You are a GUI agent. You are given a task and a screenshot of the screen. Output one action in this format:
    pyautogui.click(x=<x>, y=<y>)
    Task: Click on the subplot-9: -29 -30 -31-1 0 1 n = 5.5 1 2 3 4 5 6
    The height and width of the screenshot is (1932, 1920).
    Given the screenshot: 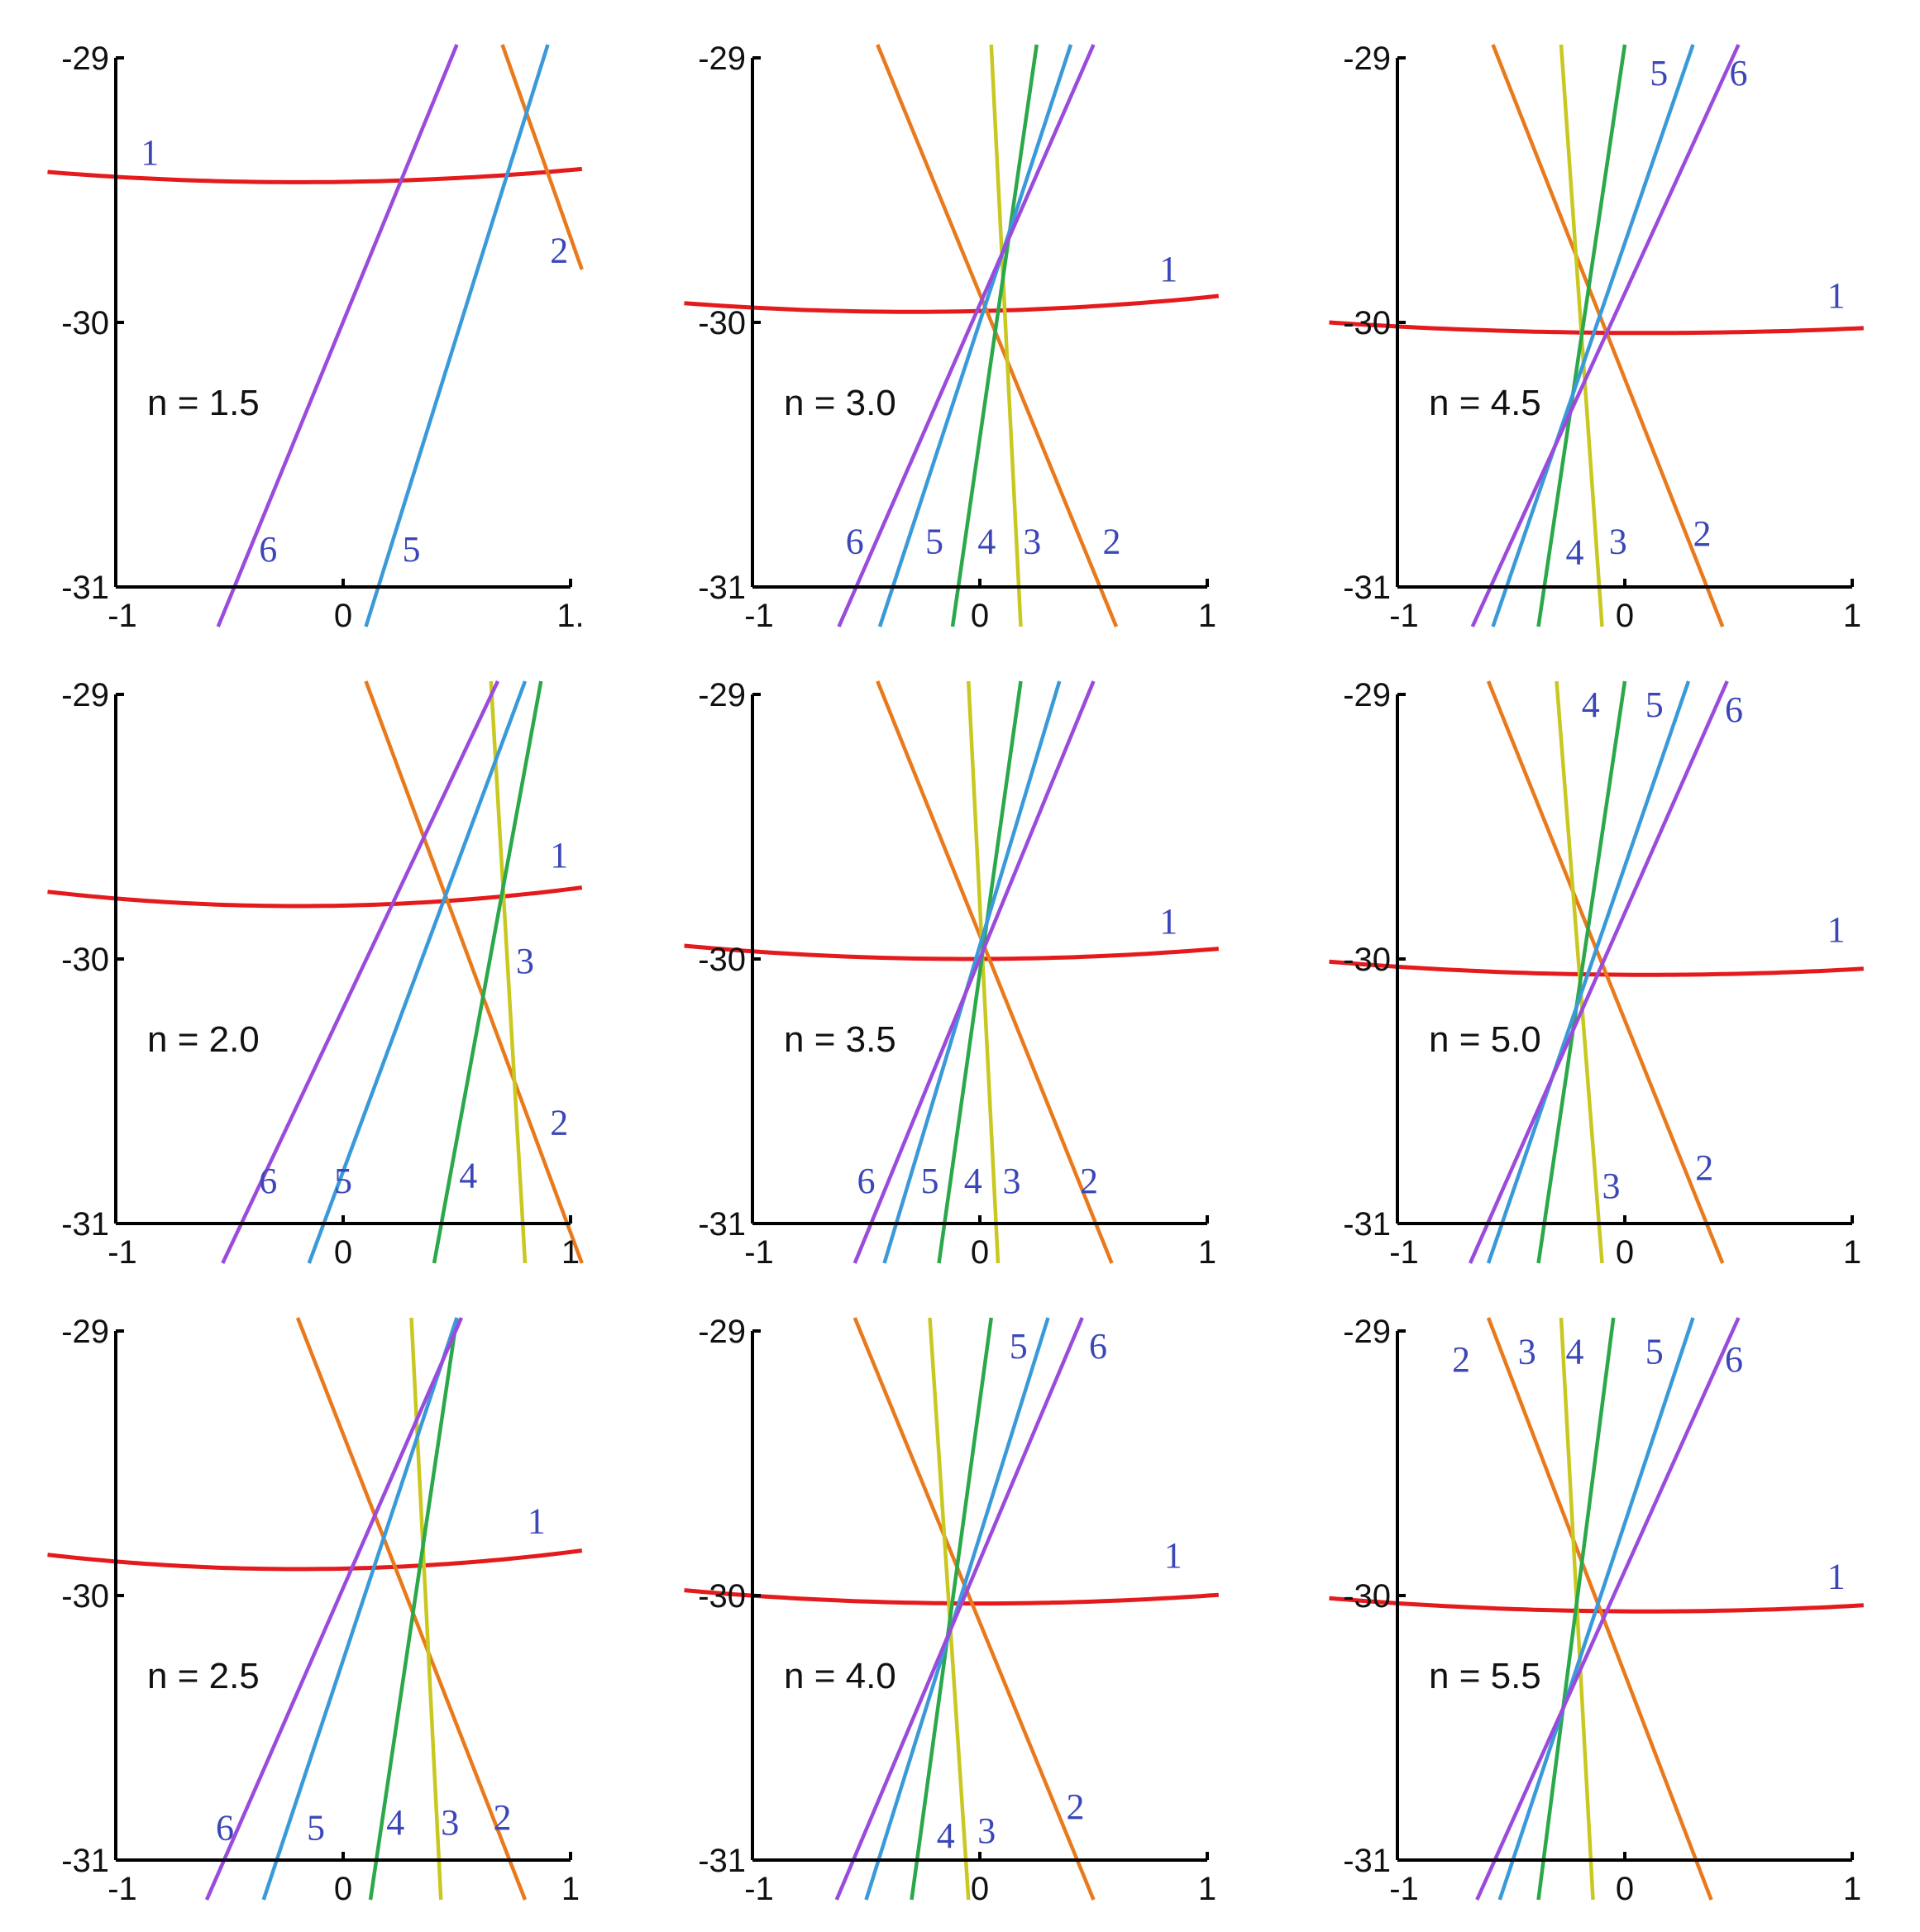 What is the action you would take?
    pyautogui.click(x=1596, y=1611)
    